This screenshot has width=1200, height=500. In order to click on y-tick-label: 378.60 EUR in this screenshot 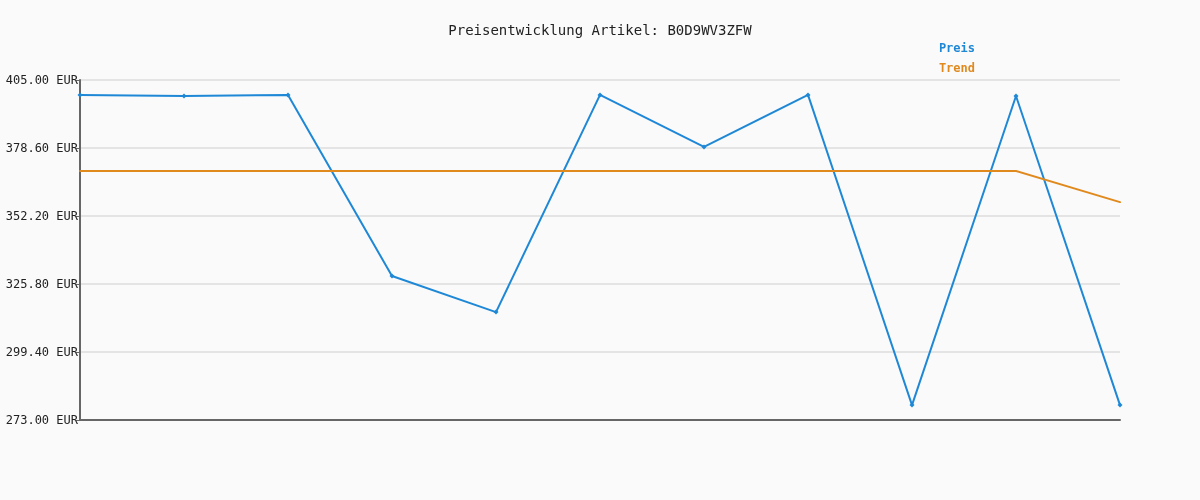, I will do `click(42, 148)`.